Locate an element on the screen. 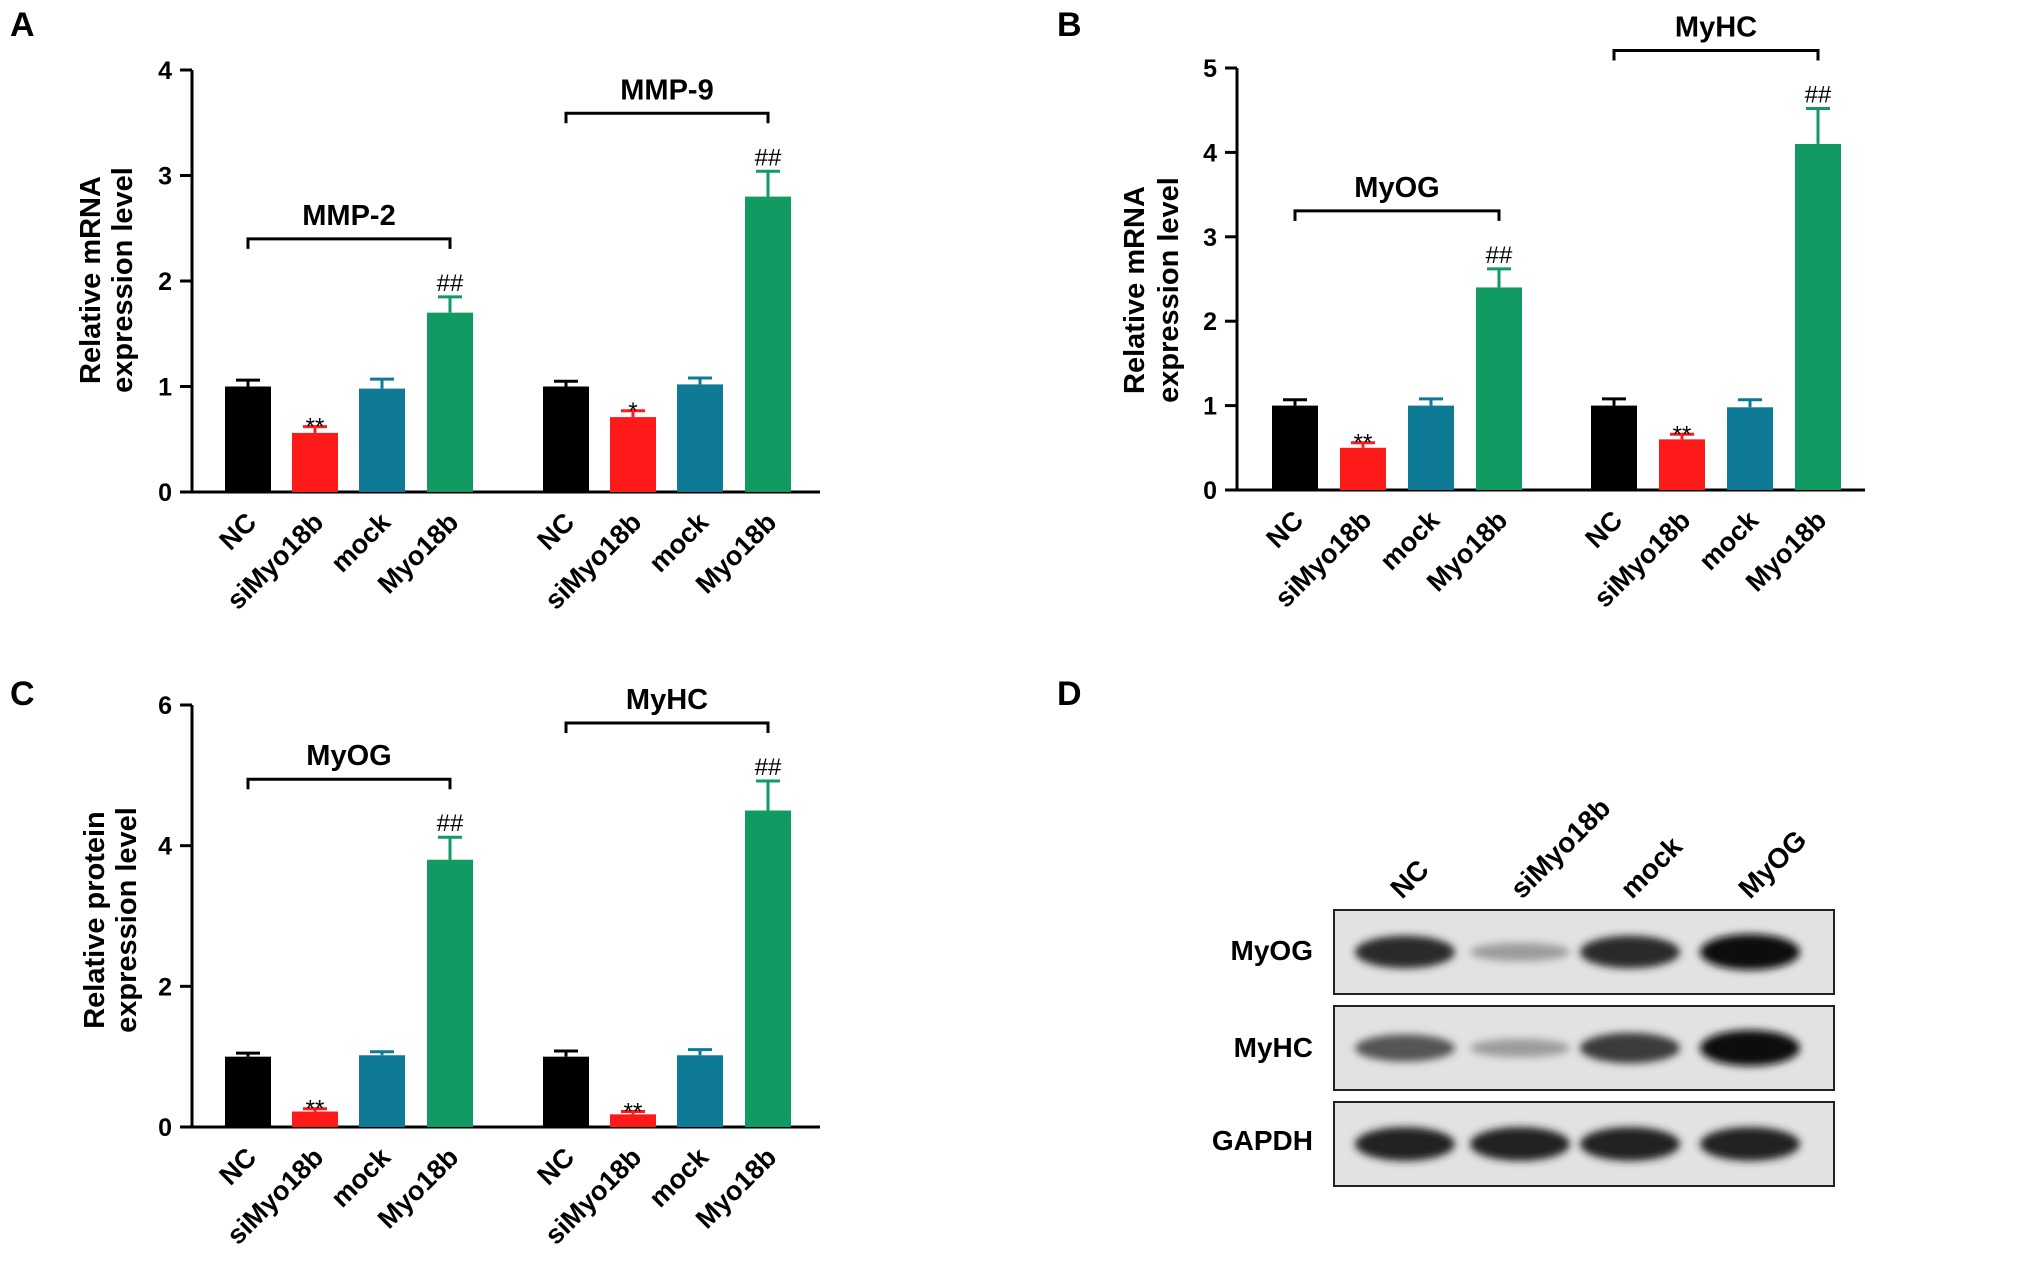  bar-b-myhc-nc is located at coordinates (1614, 447).